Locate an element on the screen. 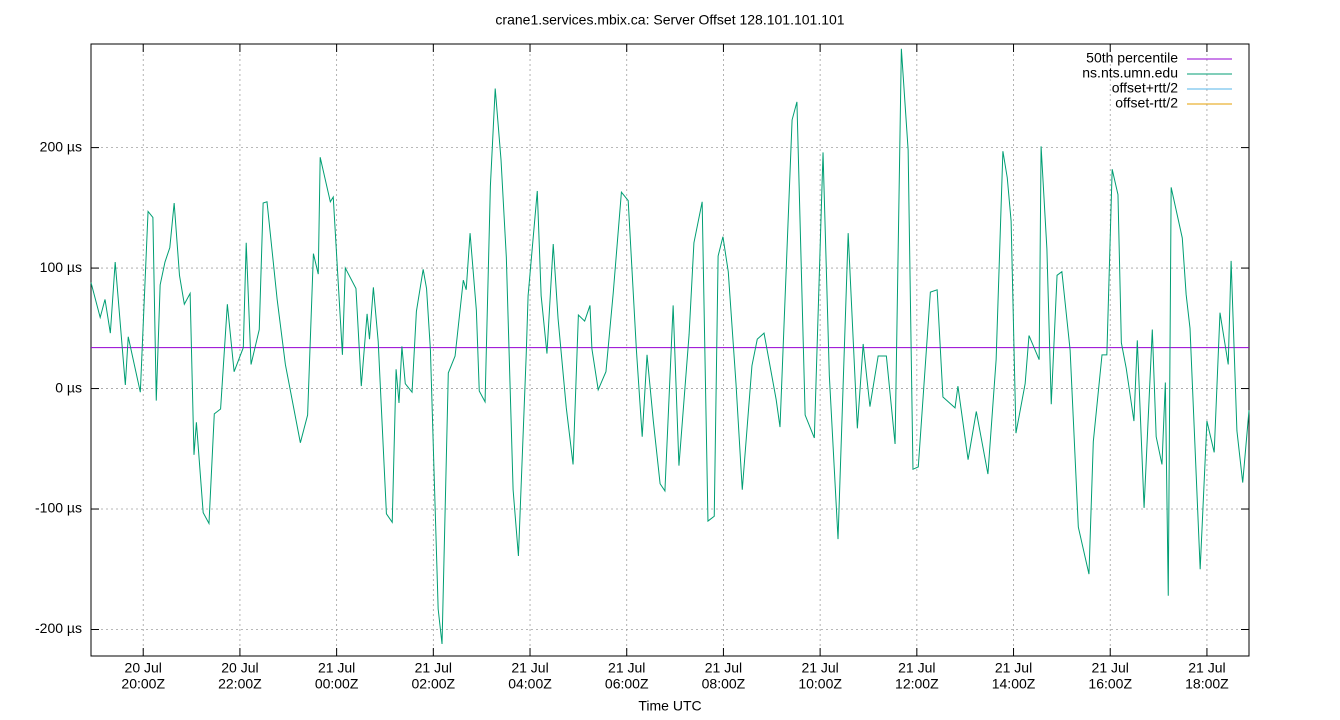  legend-label: ns.nts.umn.edu is located at coordinates (1130, 73).